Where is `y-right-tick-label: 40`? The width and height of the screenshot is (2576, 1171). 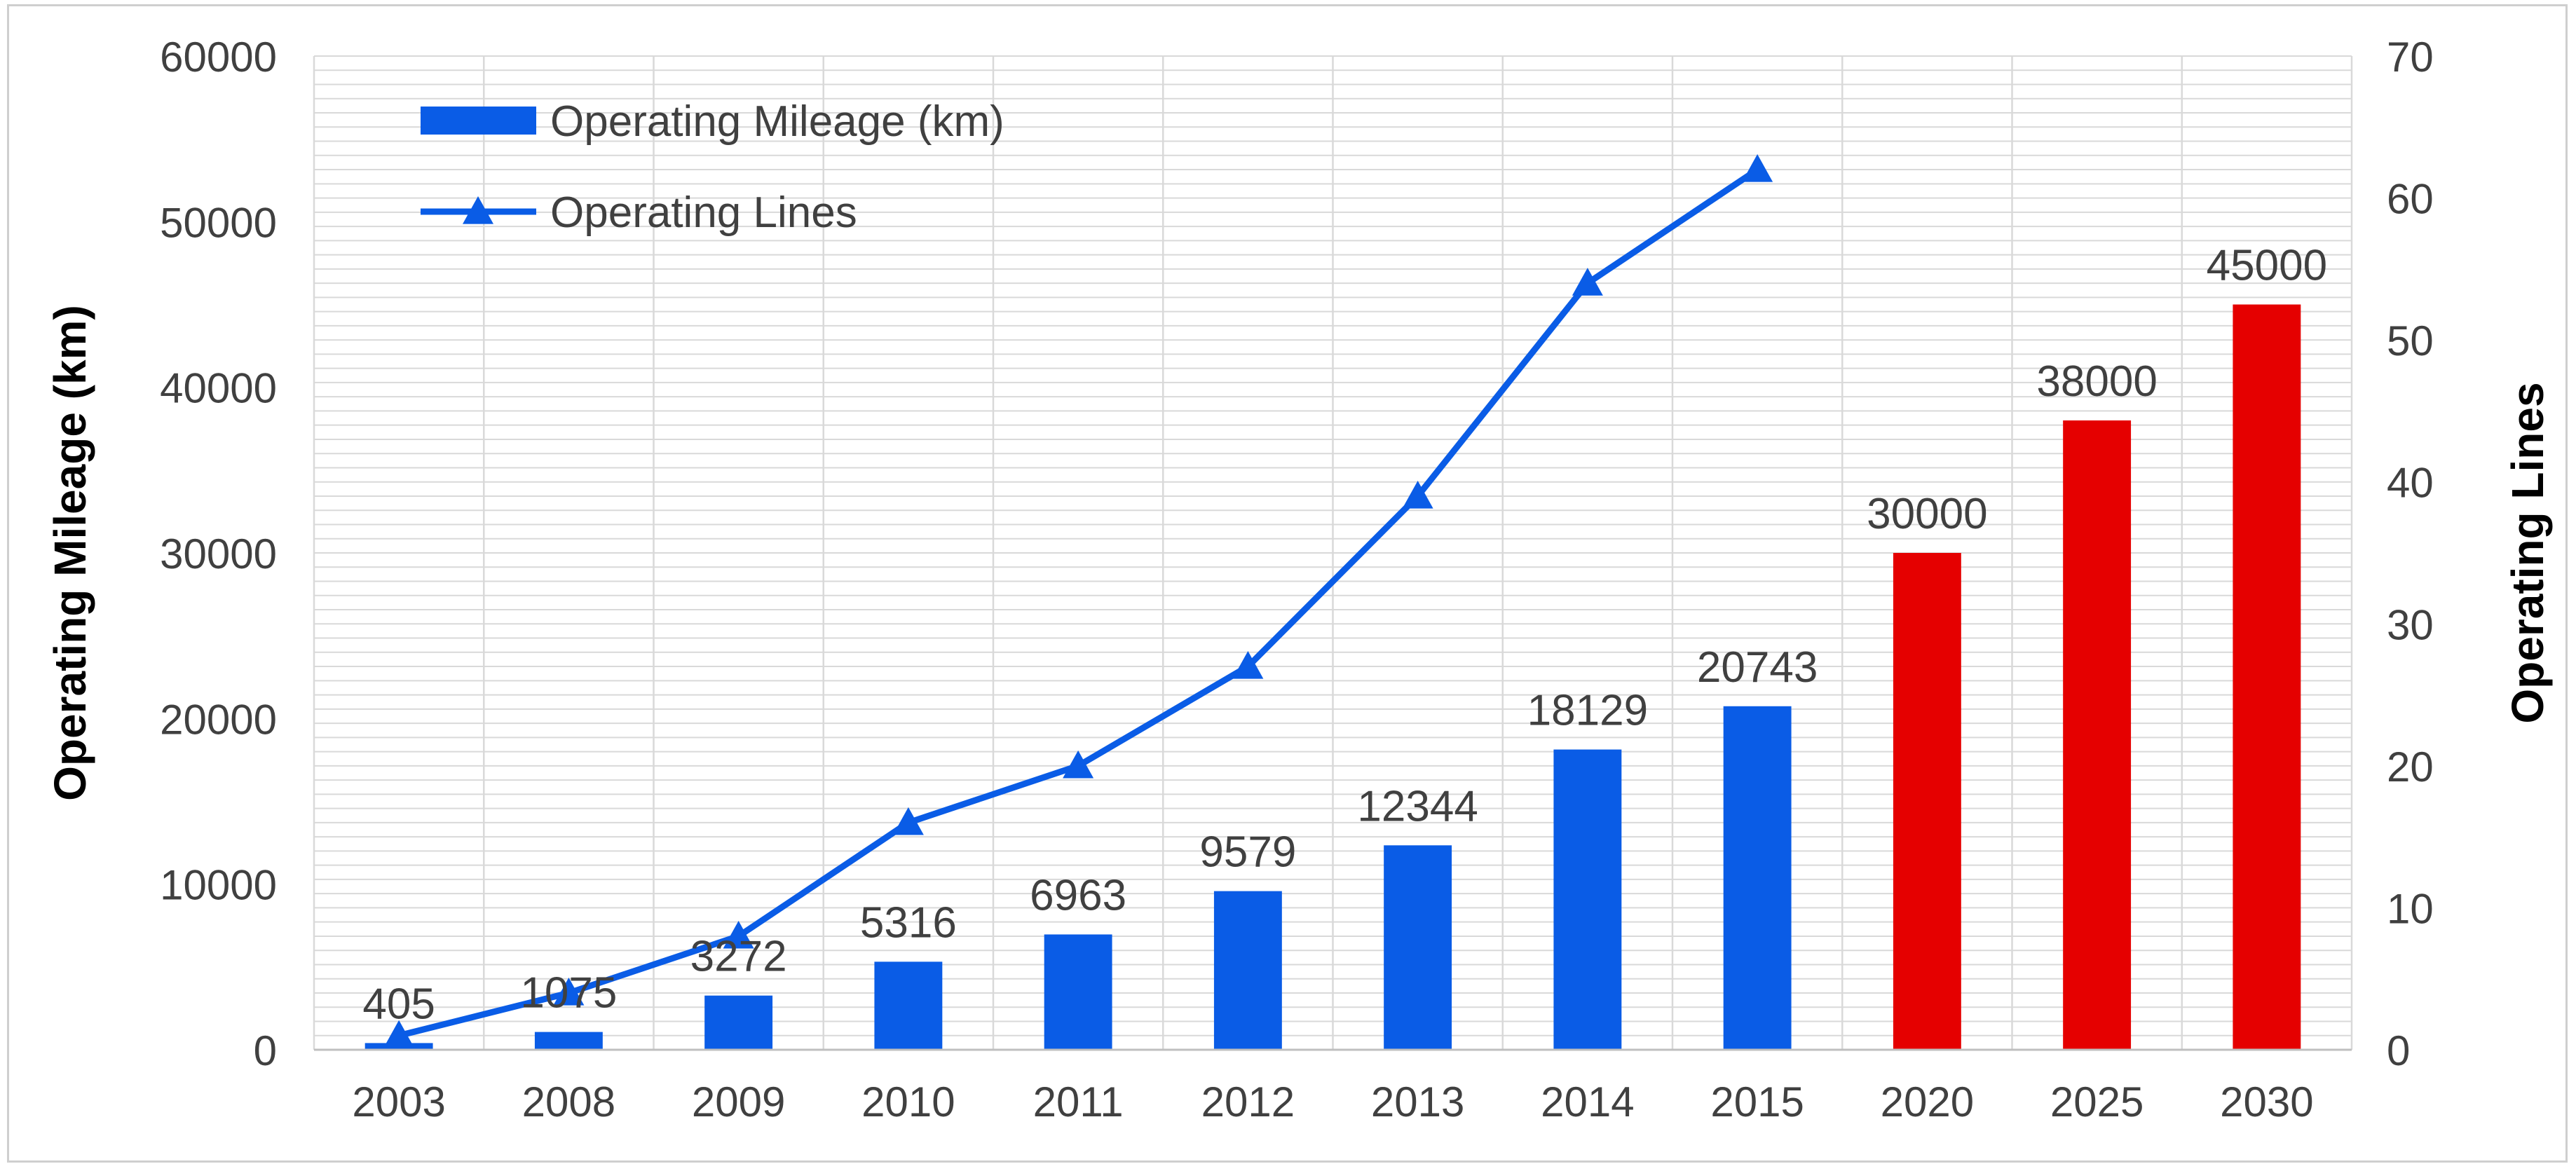 y-right-tick-label: 40 is located at coordinates (2410, 483).